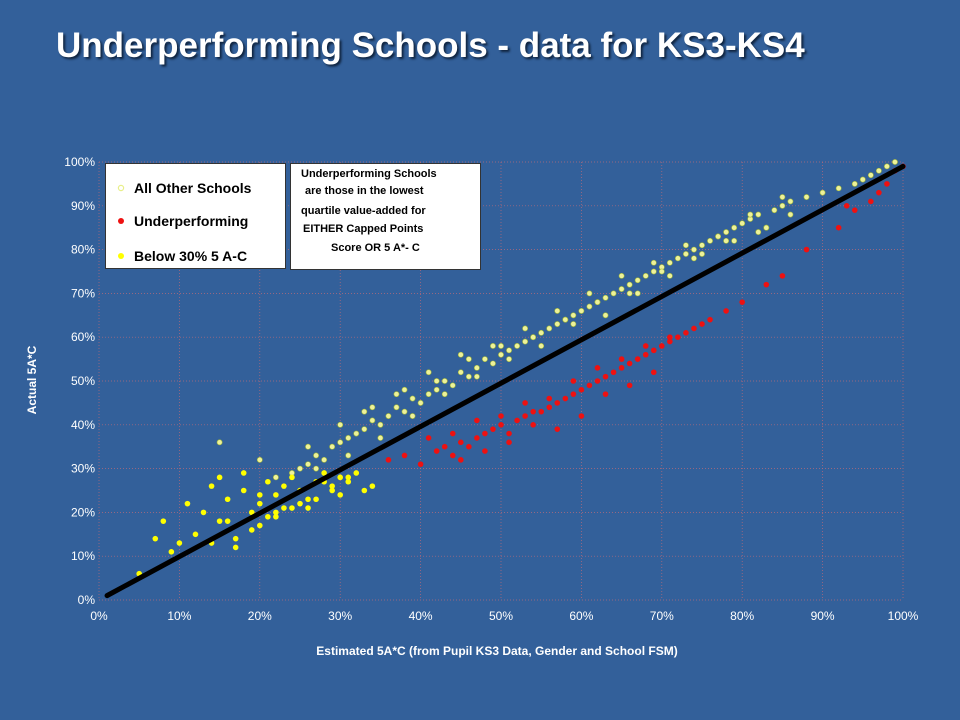 Image resolution: width=960 pixels, height=720 pixels. Describe the element at coordinates (501, 616) in the screenshot. I see `x-tick-label: 50%` at that location.